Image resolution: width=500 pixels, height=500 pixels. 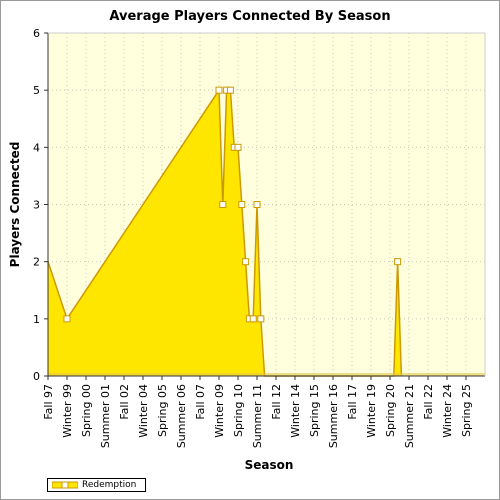 What do you see at coordinates (143, 411) in the screenshot?
I see `x-tick-label: Winter 04` at bounding box center [143, 411].